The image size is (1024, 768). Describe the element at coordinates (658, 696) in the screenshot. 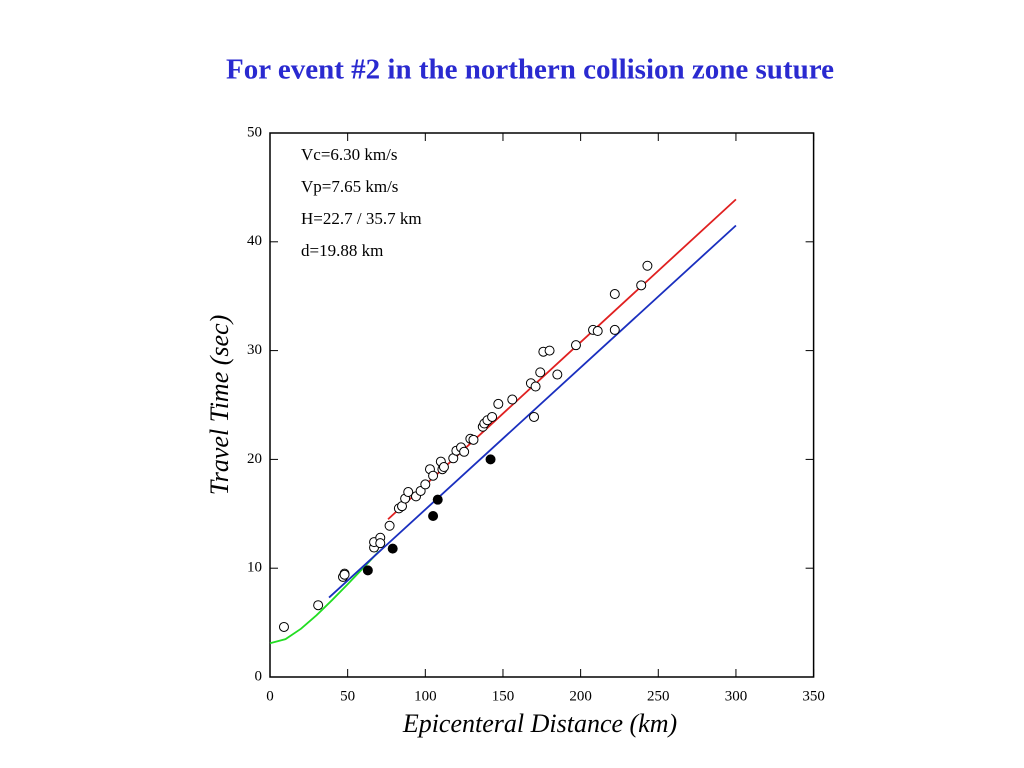

I see `x-tick-label: 250` at that location.